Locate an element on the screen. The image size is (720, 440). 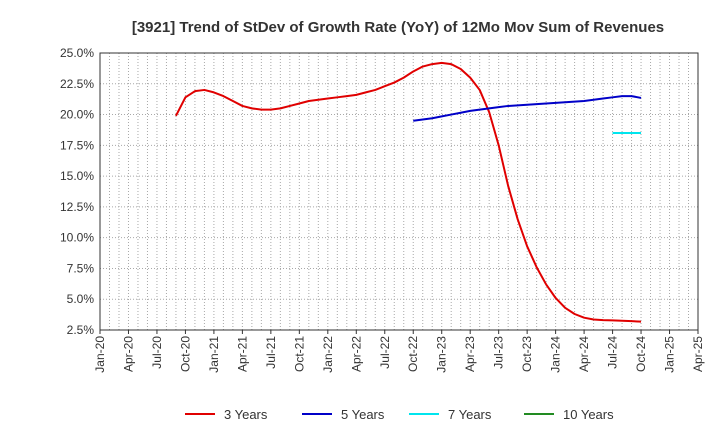
y-tick-label: 22.5% is located at coordinates (77, 84).